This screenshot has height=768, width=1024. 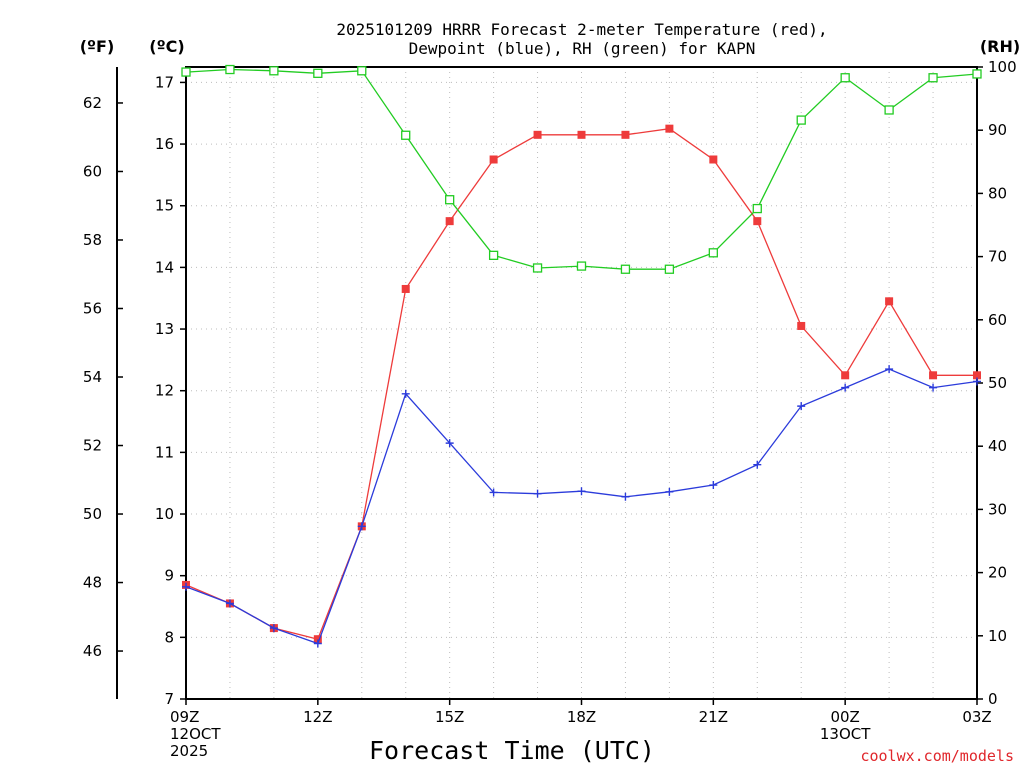 What do you see at coordinates (92, 583) in the screenshot?
I see `fahrenheit-tick-label: 48` at bounding box center [92, 583].